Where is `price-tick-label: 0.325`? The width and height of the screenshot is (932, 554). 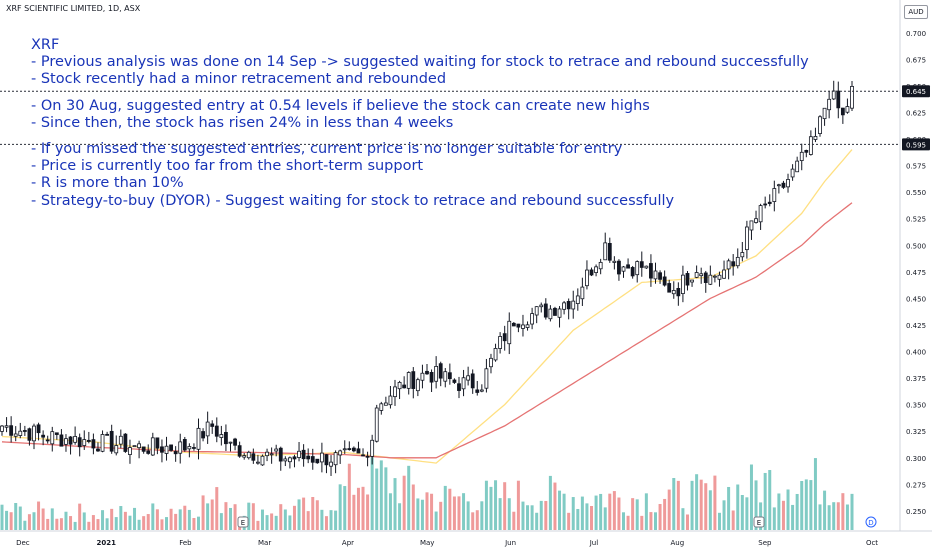 price-tick-label: 0.325 is located at coordinates (916, 432).